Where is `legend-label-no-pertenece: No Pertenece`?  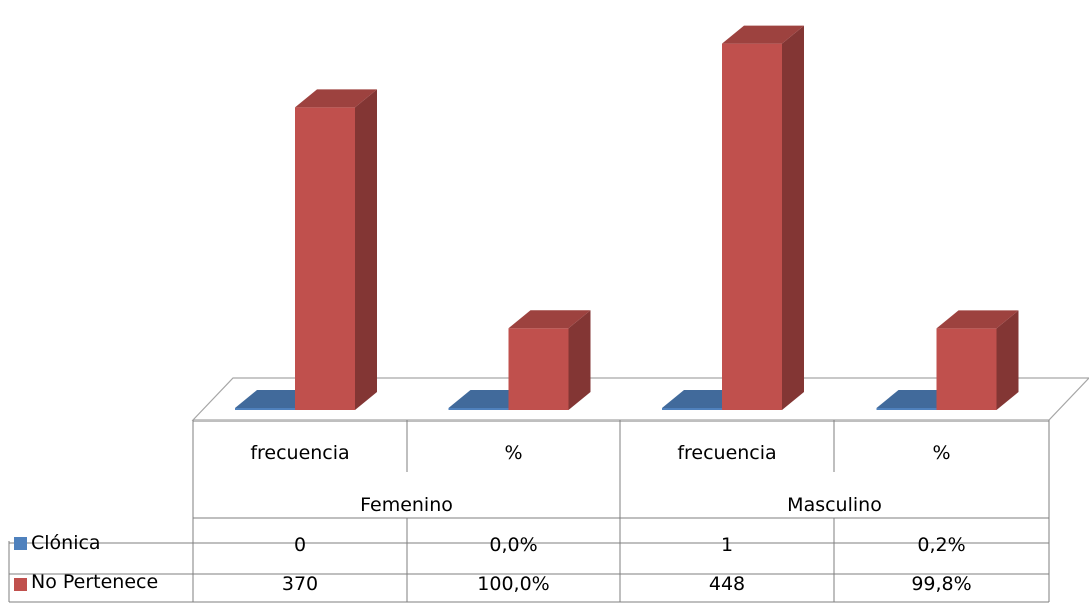
legend-label-no-pertenece: No Pertenece is located at coordinates (94, 582).